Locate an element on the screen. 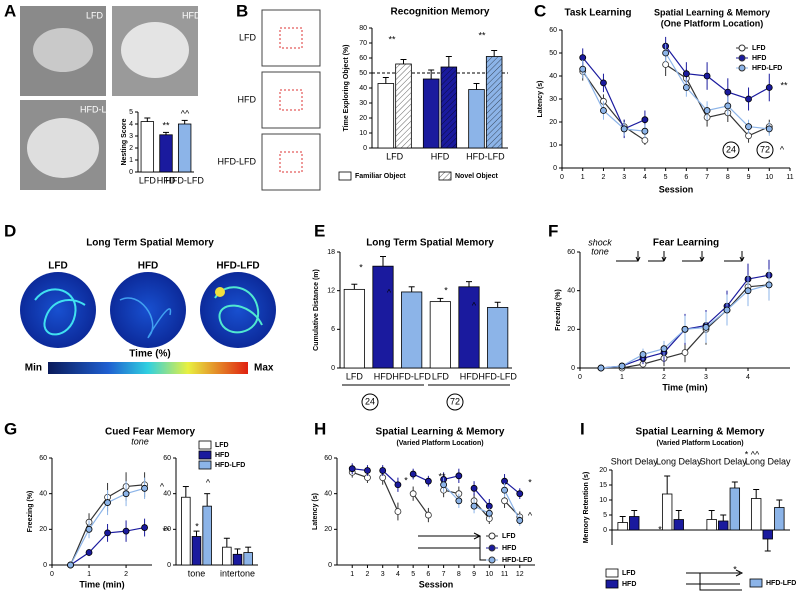  x-tick-label: 9 is located at coordinates (474, 574).